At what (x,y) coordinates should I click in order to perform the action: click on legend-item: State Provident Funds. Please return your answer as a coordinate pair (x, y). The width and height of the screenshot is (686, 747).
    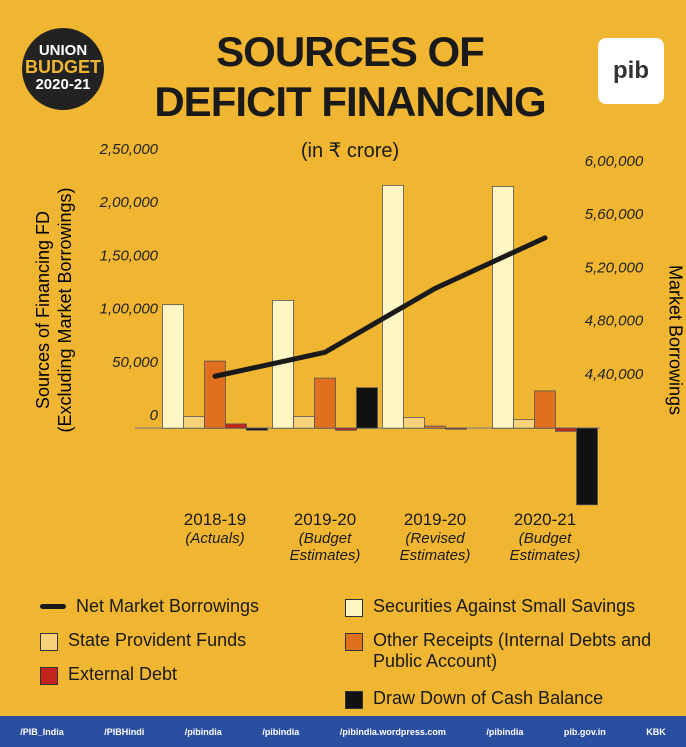
    Looking at the image, I should click on (185, 640).